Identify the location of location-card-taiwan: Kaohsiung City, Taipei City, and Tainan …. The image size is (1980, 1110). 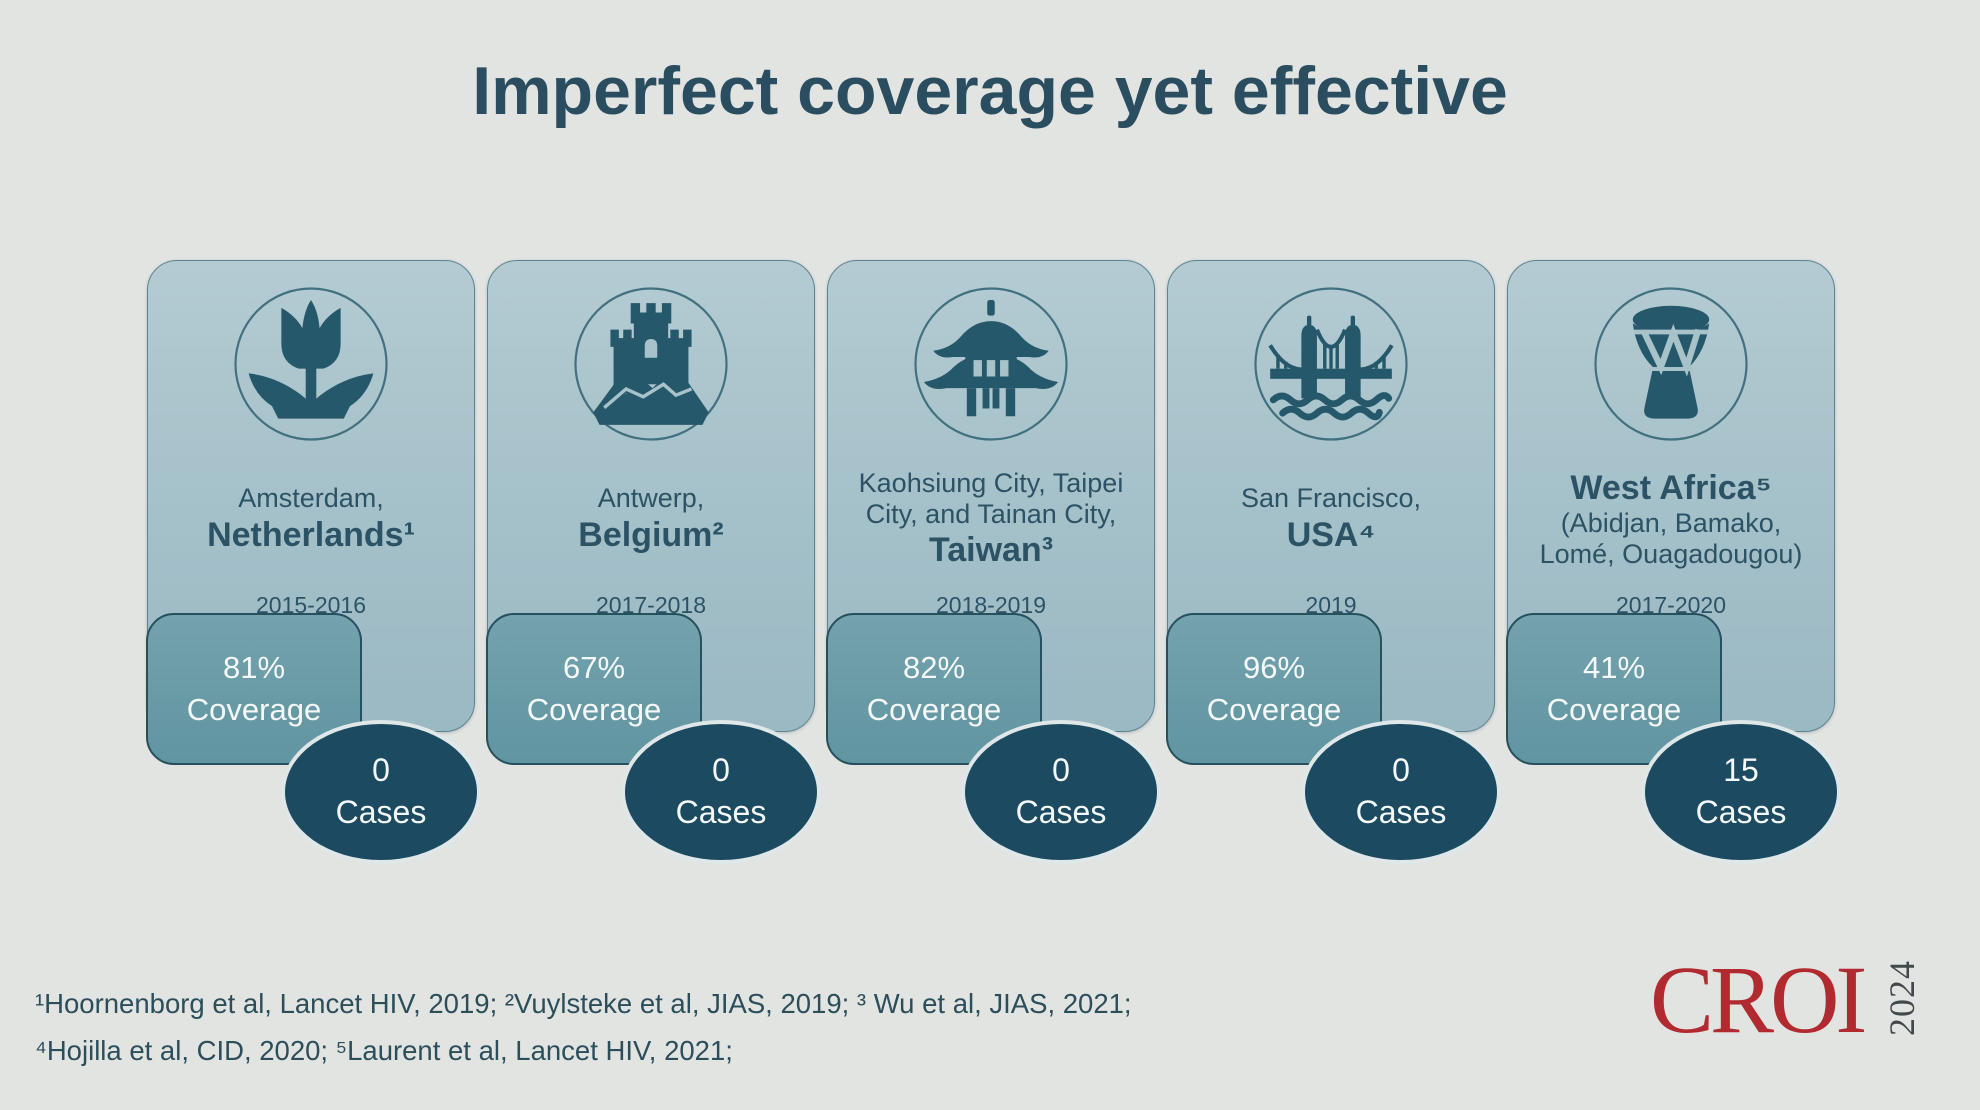
(993, 562).